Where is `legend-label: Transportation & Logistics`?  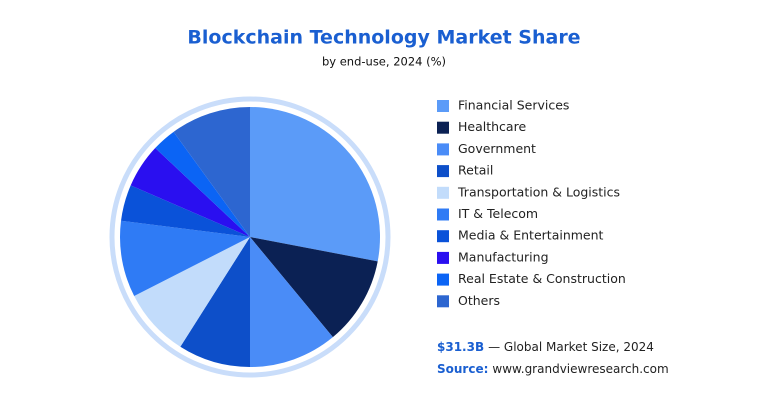 legend-label: Transportation & Logistics is located at coordinates (538, 191).